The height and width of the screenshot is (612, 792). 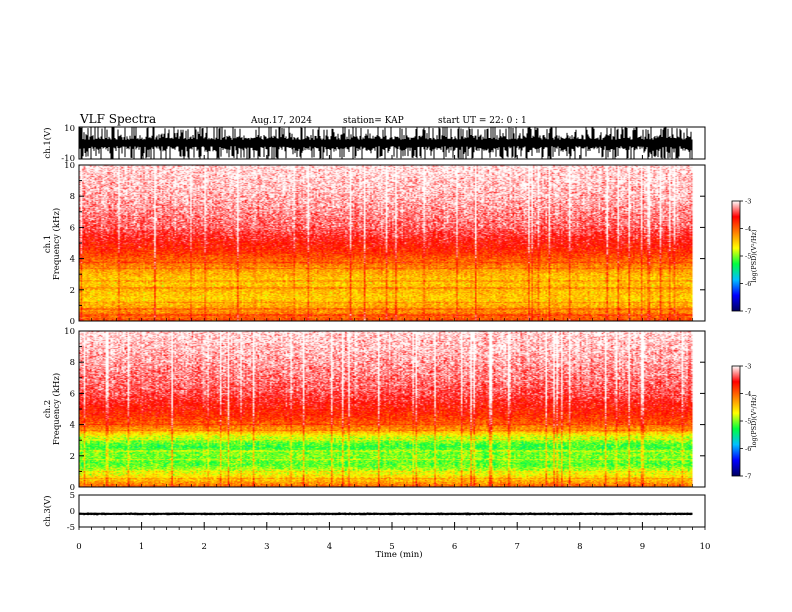 I want to click on ch1-waveform-line, so click(x=386, y=143).